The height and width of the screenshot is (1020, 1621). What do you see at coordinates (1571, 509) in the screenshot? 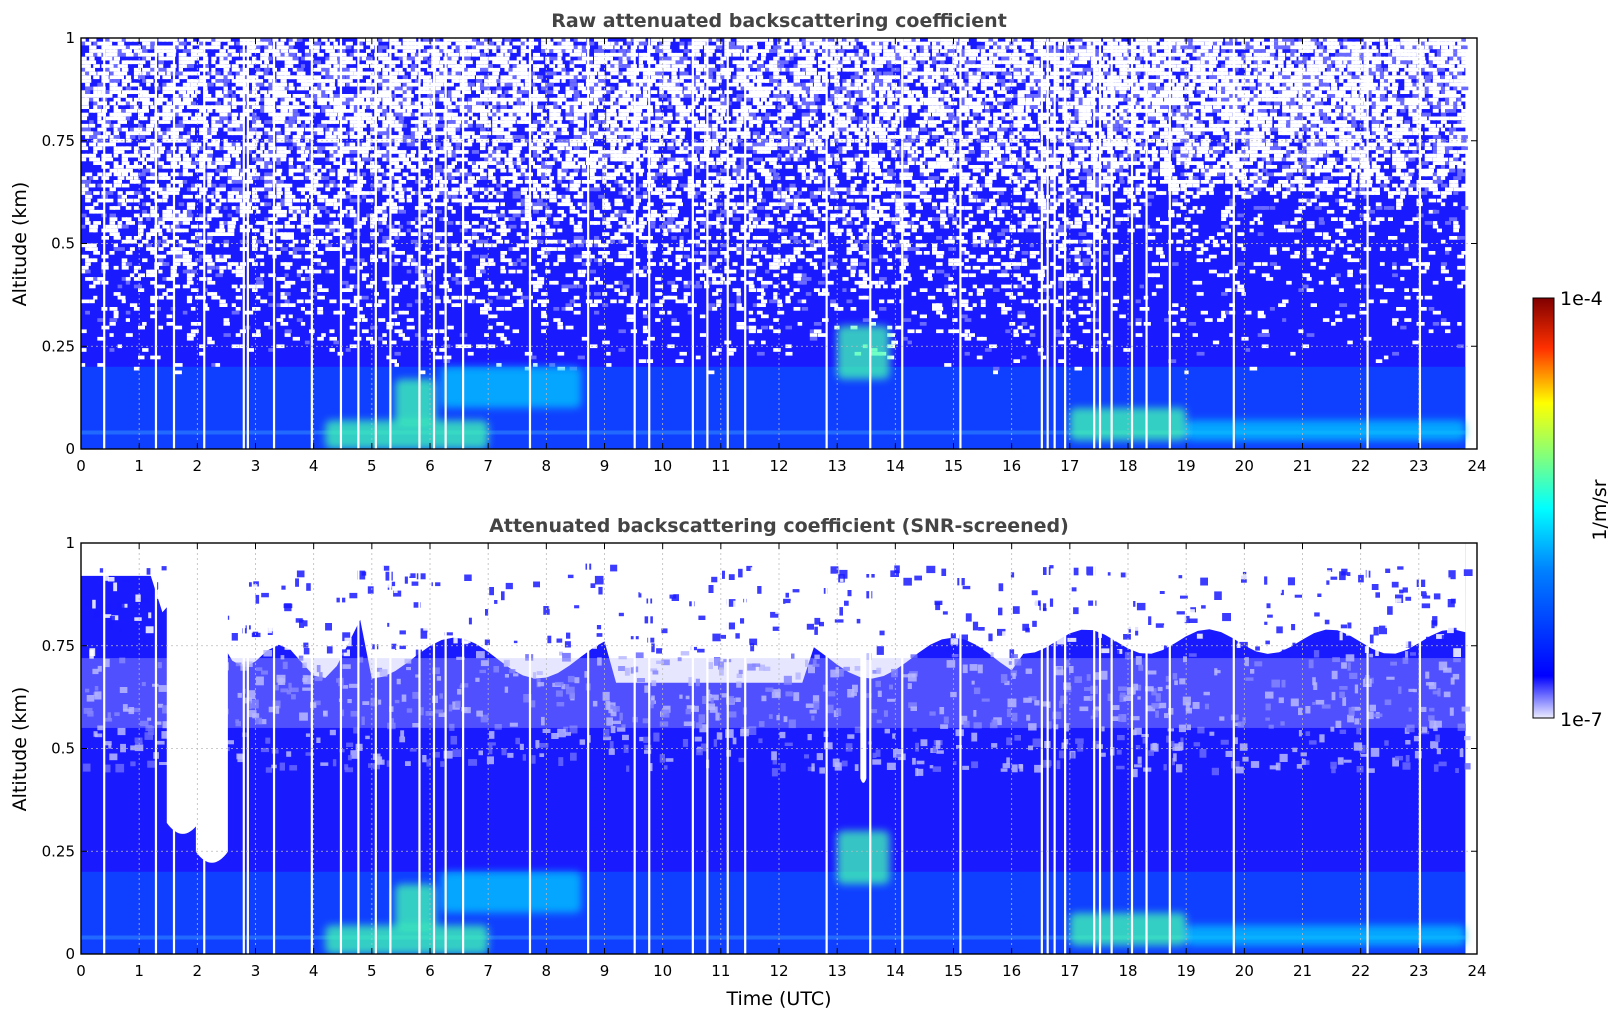
I see `colorbar: 1e-4 1e-7 1/m/sr` at bounding box center [1571, 509].